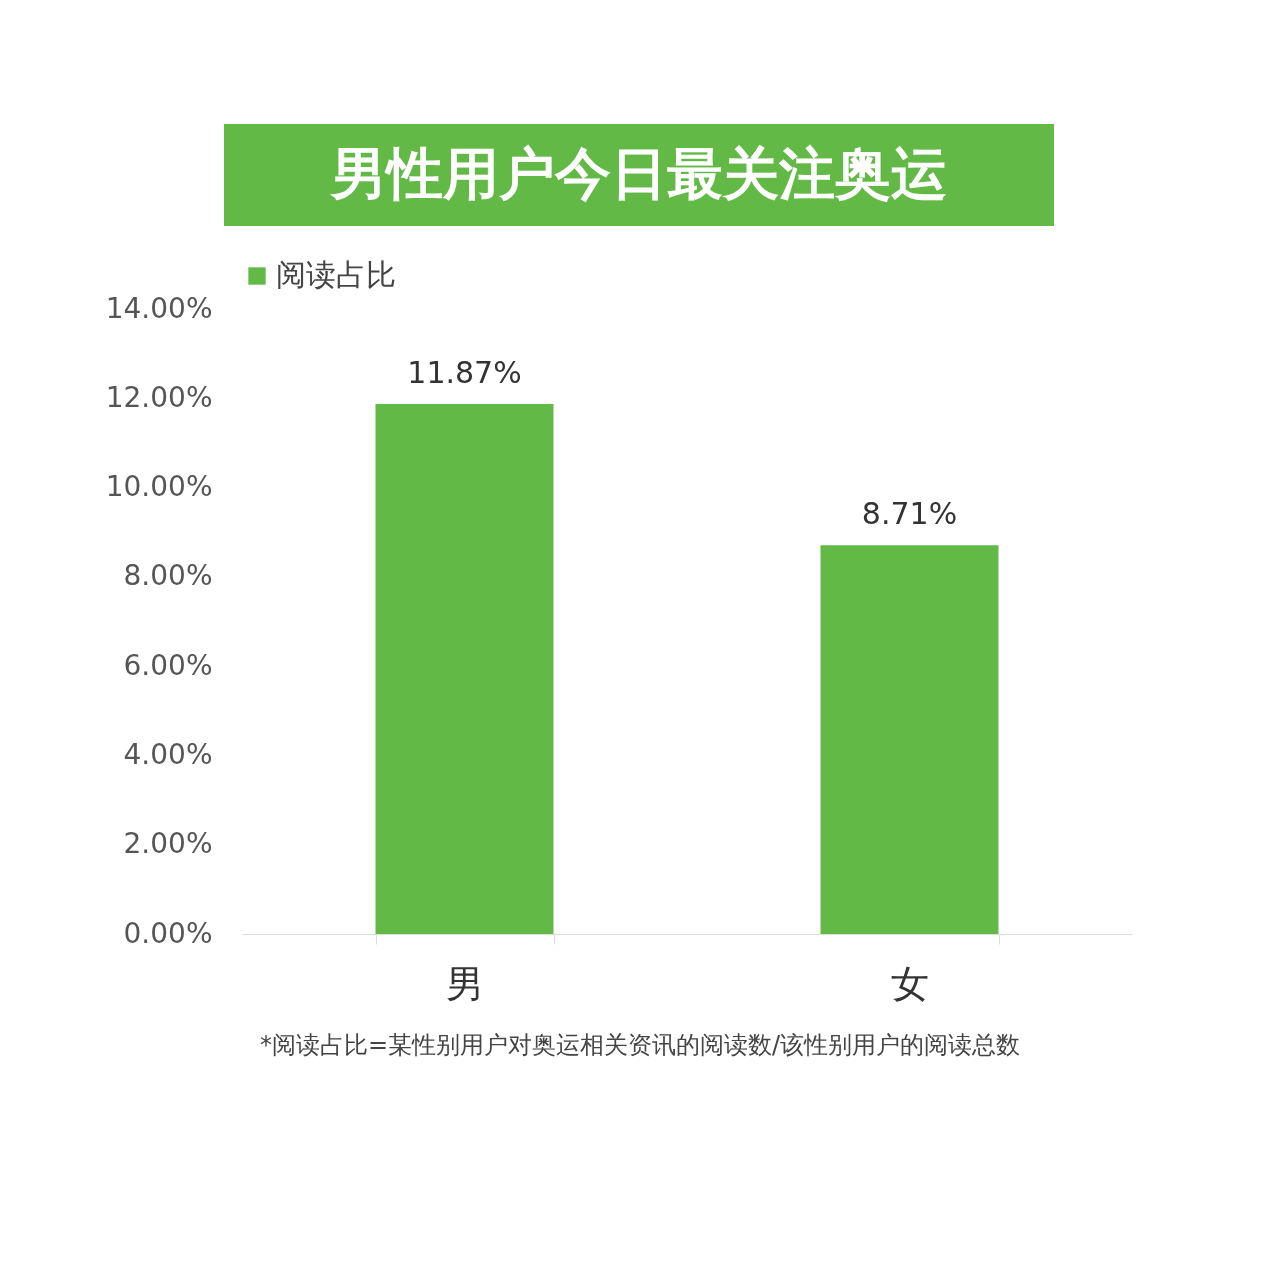 The width and height of the screenshot is (1280, 1280). I want to click on y-tick-label: 2.00%, so click(168, 844).